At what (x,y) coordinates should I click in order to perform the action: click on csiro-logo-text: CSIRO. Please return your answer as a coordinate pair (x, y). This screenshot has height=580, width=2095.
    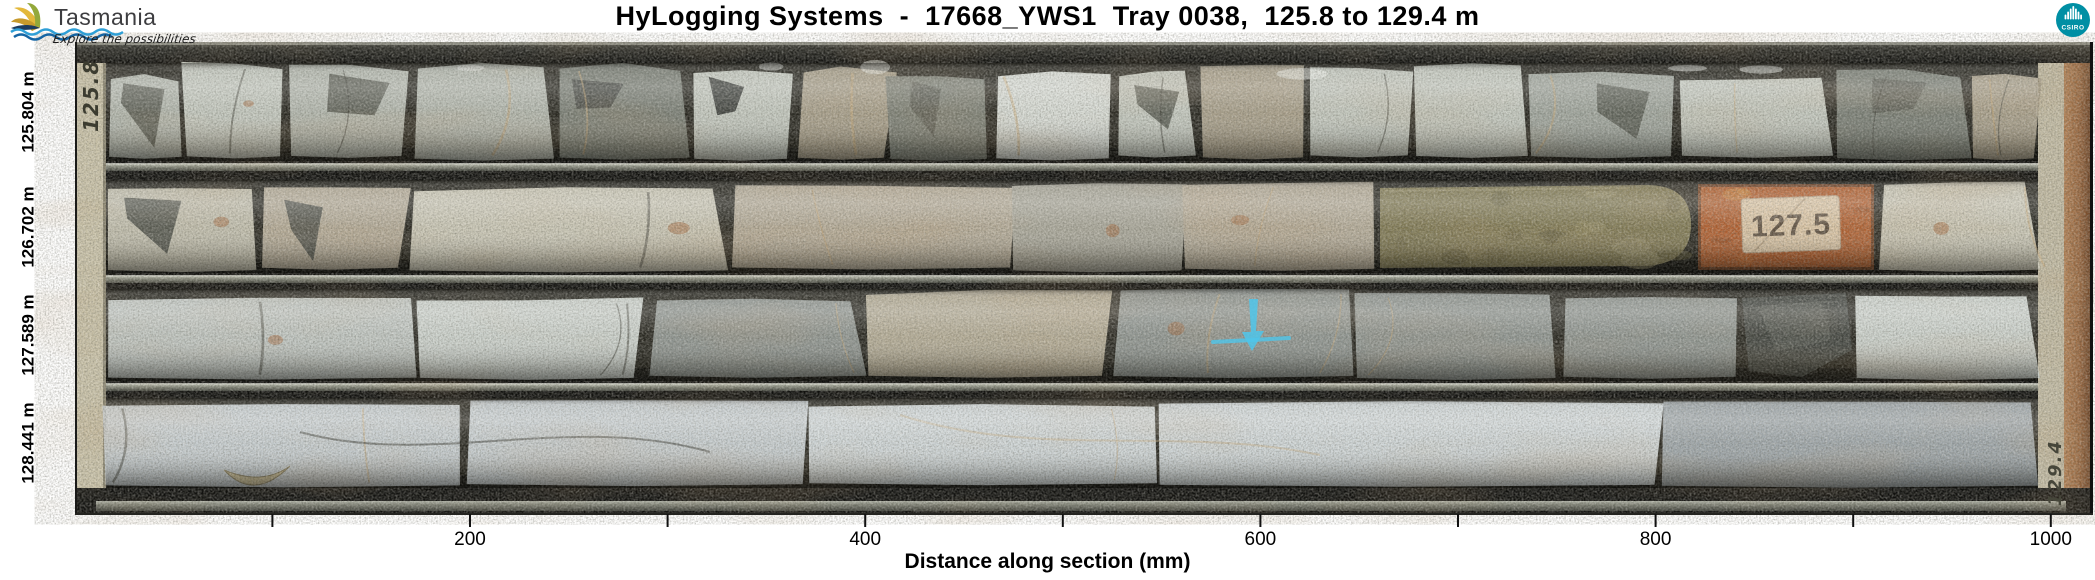
    Looking at the image, I should click on (2072, 28).